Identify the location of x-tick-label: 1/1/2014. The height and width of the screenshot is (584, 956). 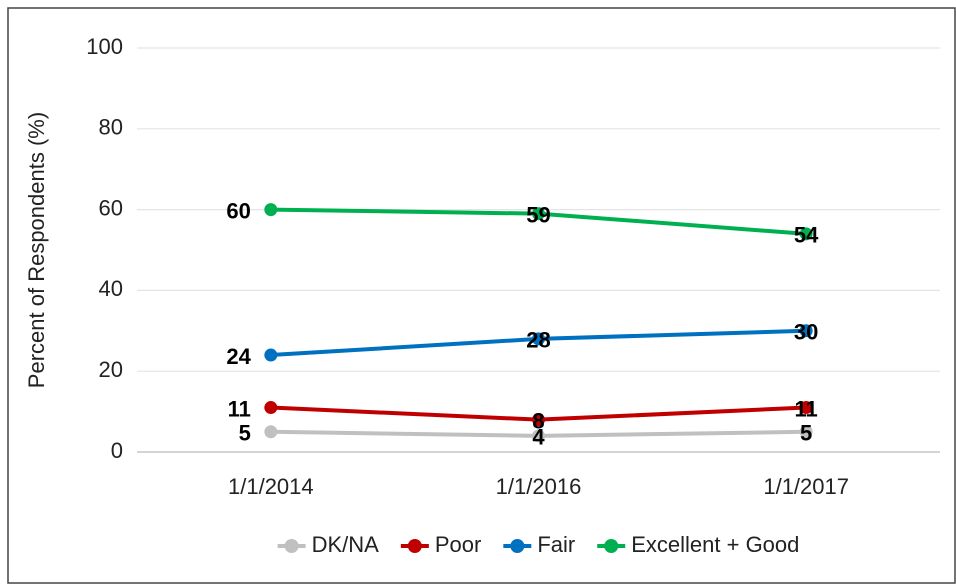
(271, 486).